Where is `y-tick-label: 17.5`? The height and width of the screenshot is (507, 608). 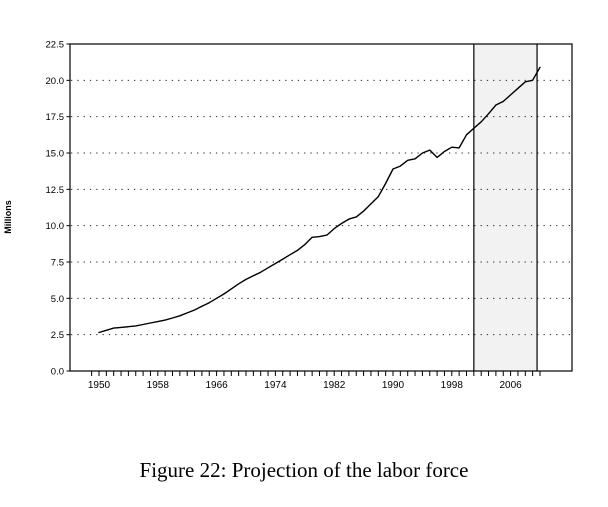
y-tick-label: 17.5 is located at coordinates (55, 117).